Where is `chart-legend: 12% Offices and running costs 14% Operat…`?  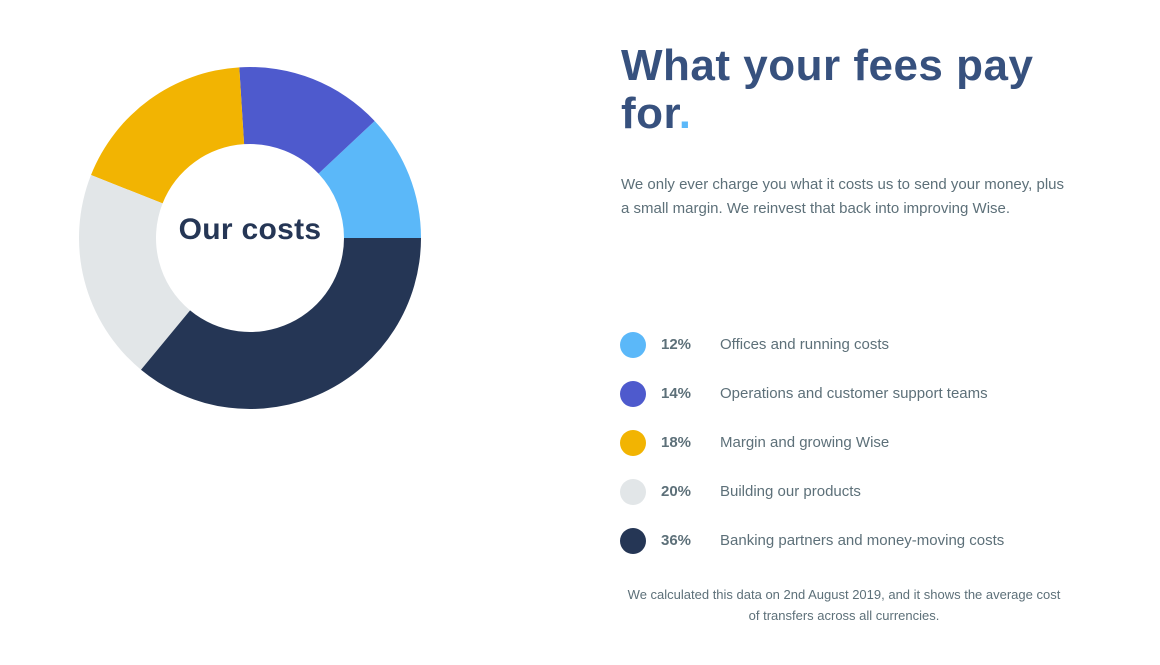 chart-legend: 12% Offices and running costs 14% Operat… is located at coordinates (855, 442).